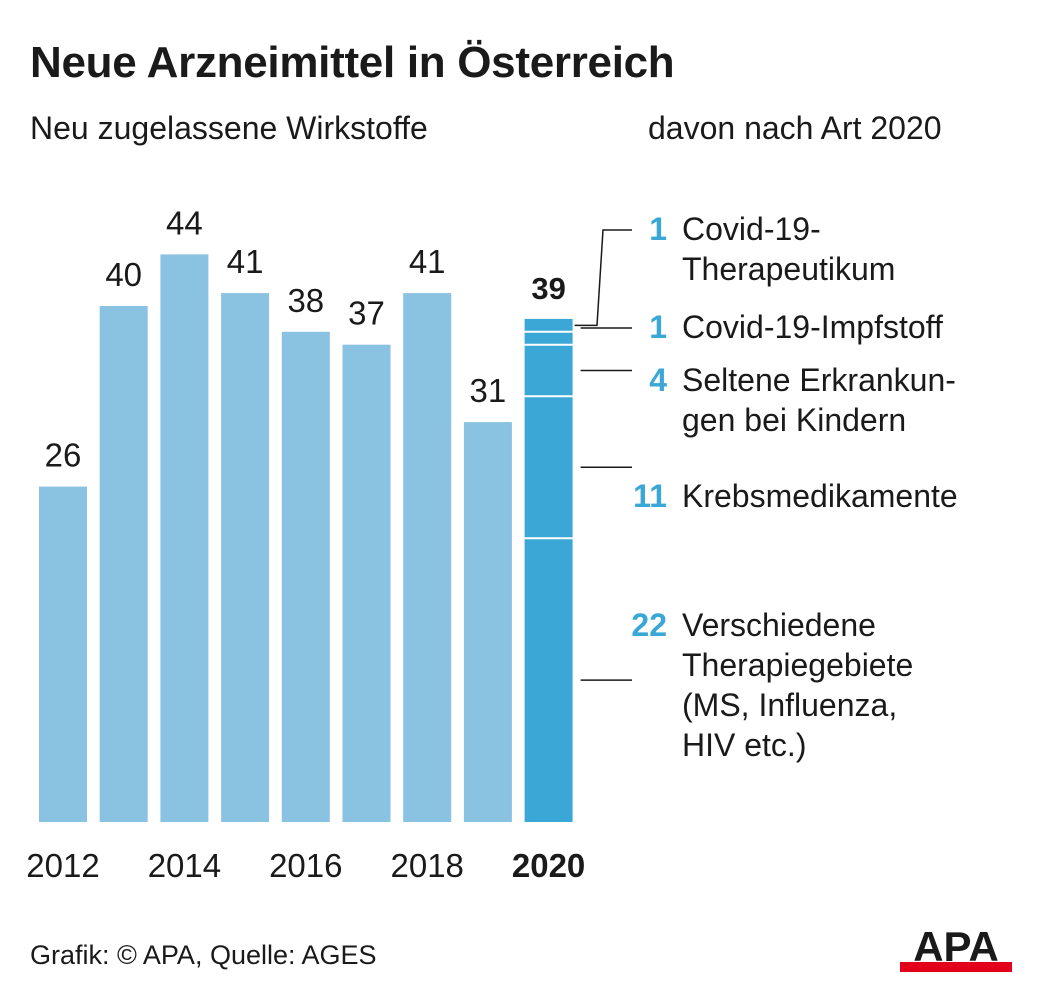  I want to click on logo-text: APA, so click(956, 948).